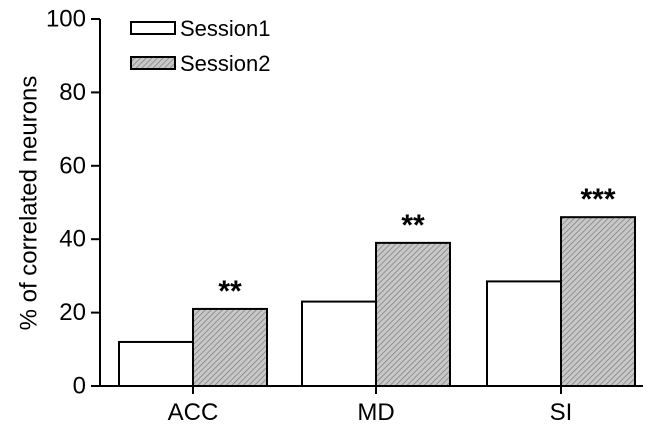 Image resolution: width=654 pixels, height=428 pixels. I want to click on legend-swatch-session2, so click(153, 63).